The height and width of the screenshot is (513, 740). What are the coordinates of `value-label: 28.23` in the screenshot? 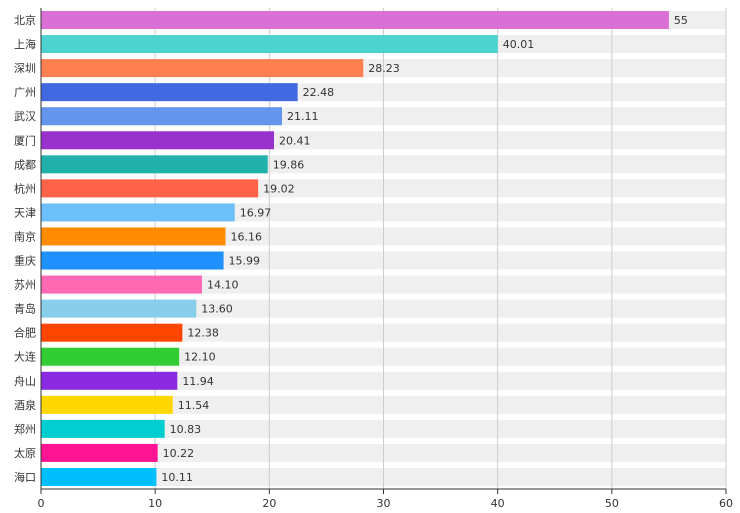 It's located at (384, 68).